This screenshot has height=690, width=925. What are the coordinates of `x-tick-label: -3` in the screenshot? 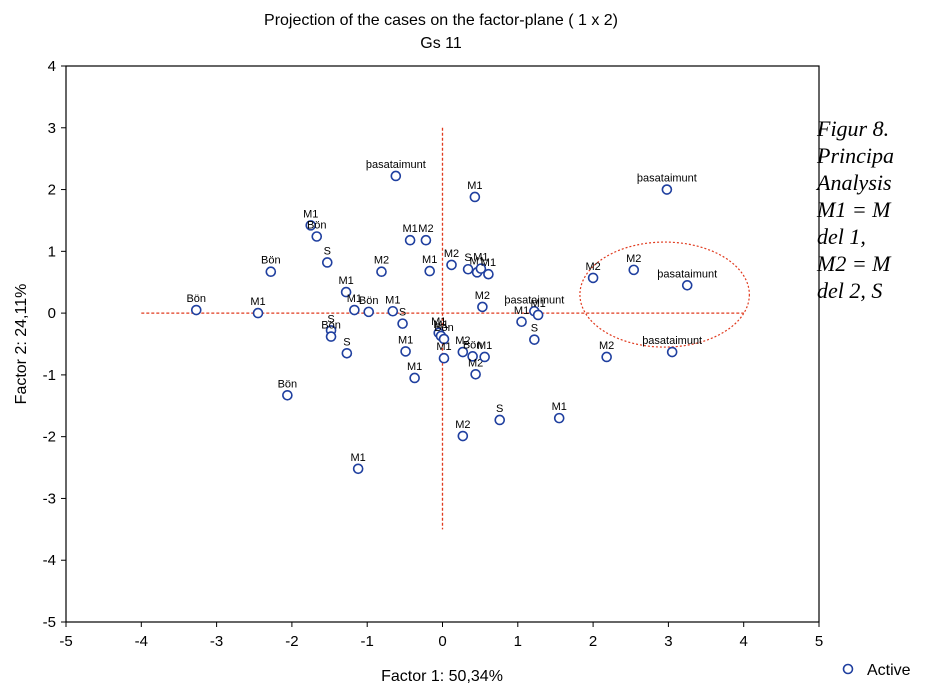 It's located at (216, 641).